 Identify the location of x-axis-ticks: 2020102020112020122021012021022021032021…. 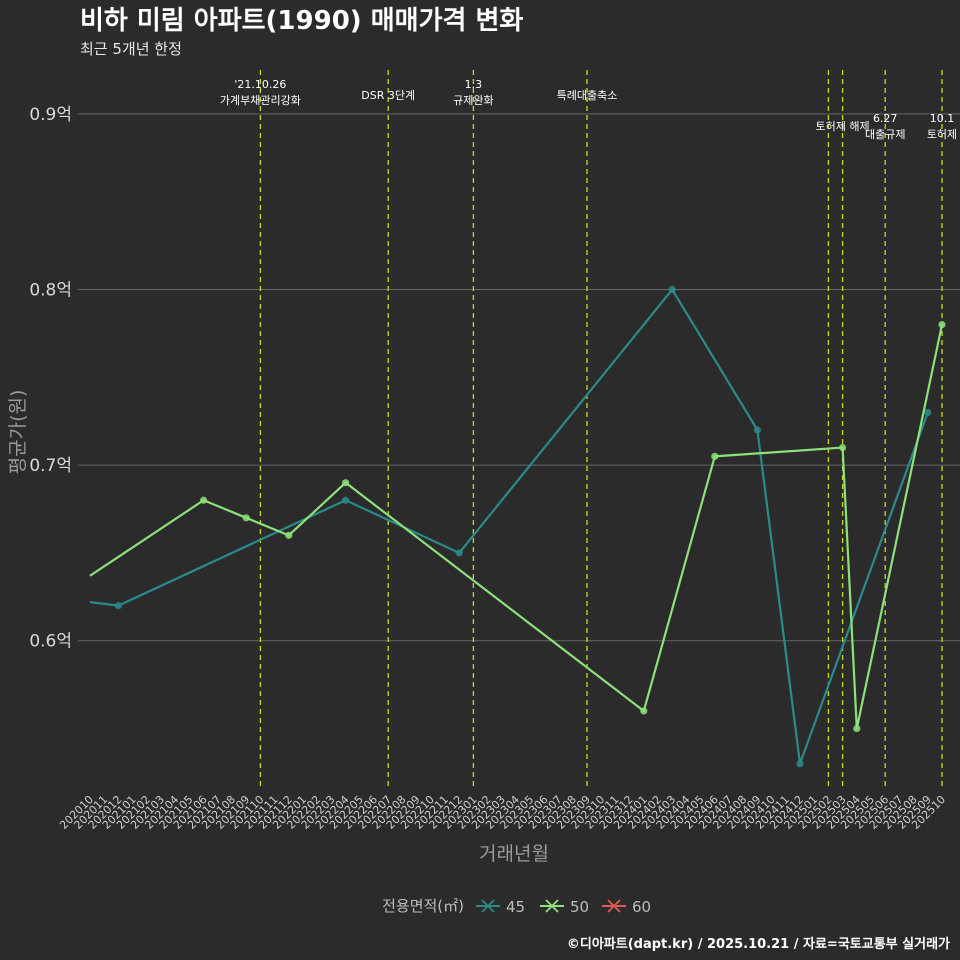
(502, 812).